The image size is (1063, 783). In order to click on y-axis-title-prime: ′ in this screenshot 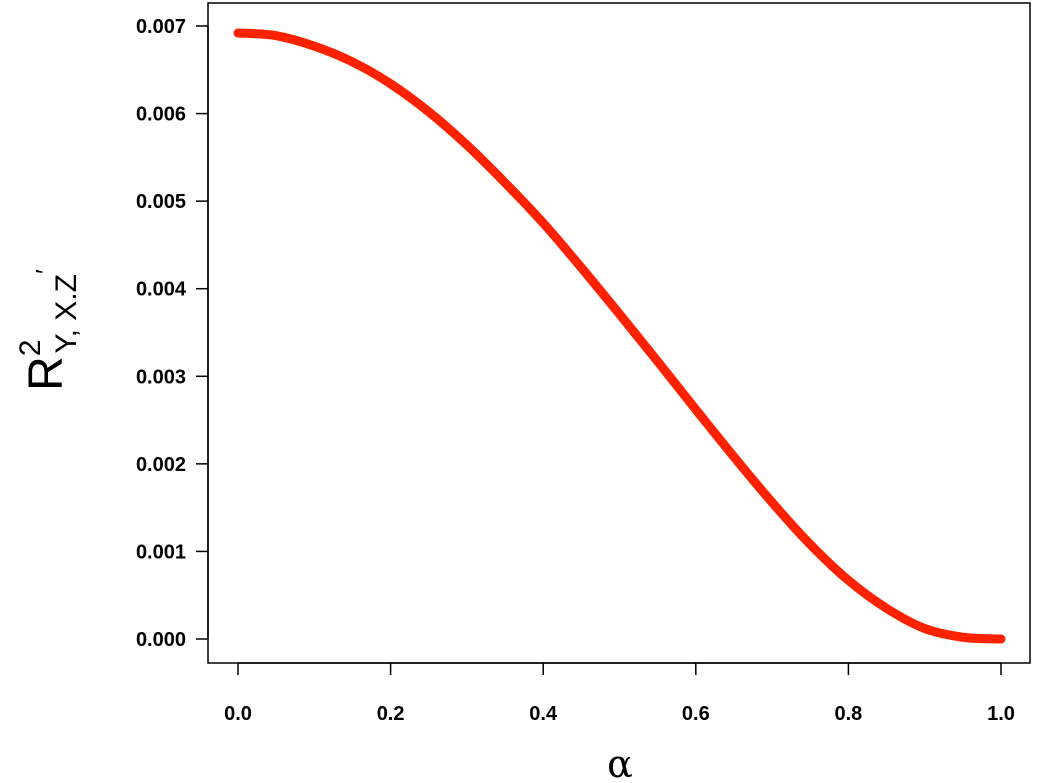, I will do `click(45, 271)`.